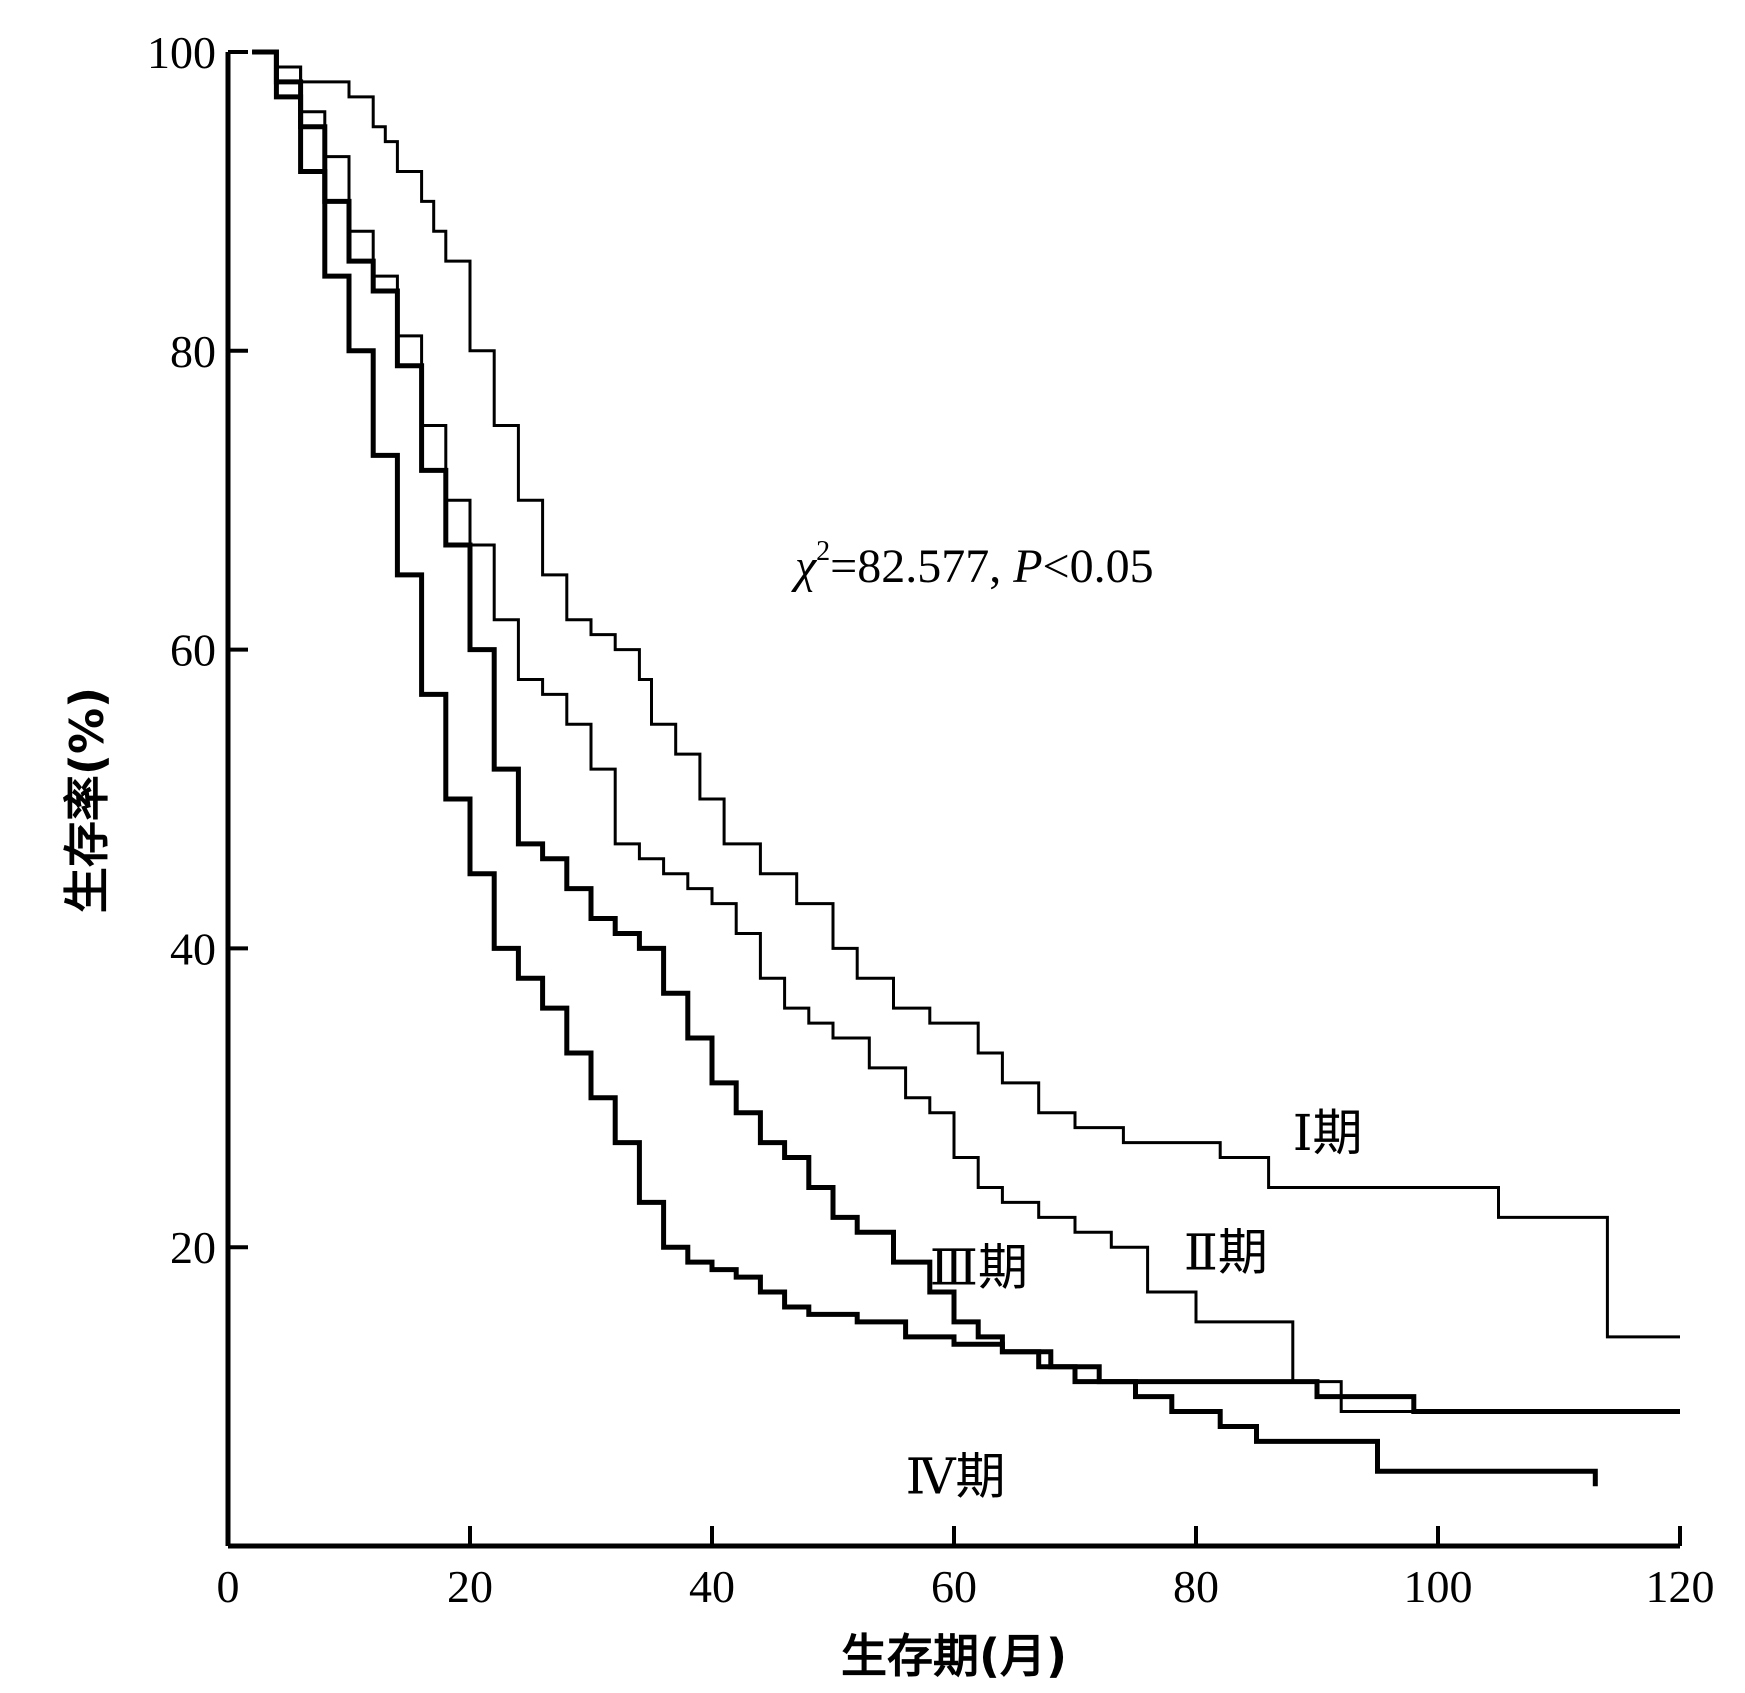  What do you see at coordinates (87, 800) in the screenshot?
I see `y-axis-title: 生存率(%)` at bounding box center [87, 800].